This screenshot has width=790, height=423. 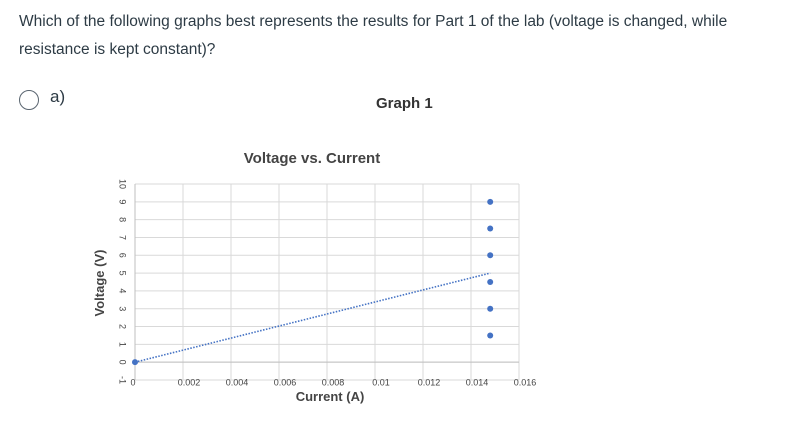 What do you see at coordinates (189, 382) in the screenshot?
I see `x-tick-label: 0.002` at bounding box center [189, 382].